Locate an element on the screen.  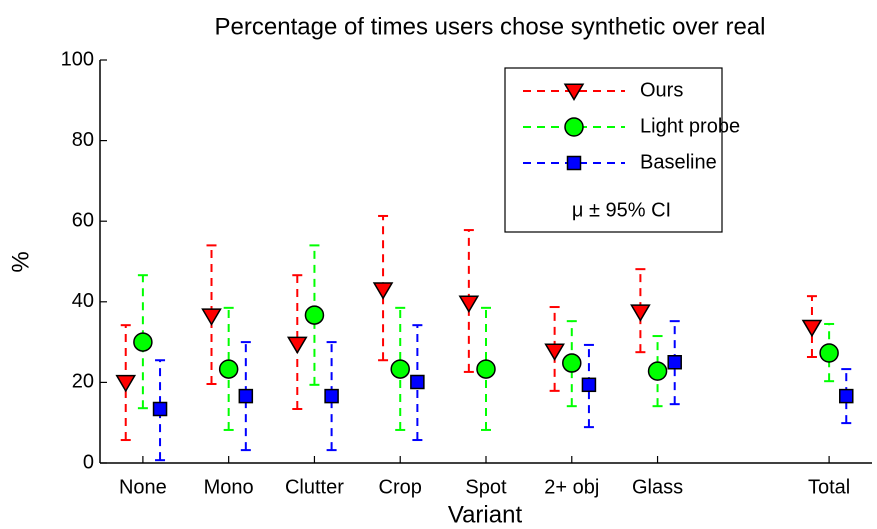
x-axis-label: Variant is located at coordinates (485, 514).